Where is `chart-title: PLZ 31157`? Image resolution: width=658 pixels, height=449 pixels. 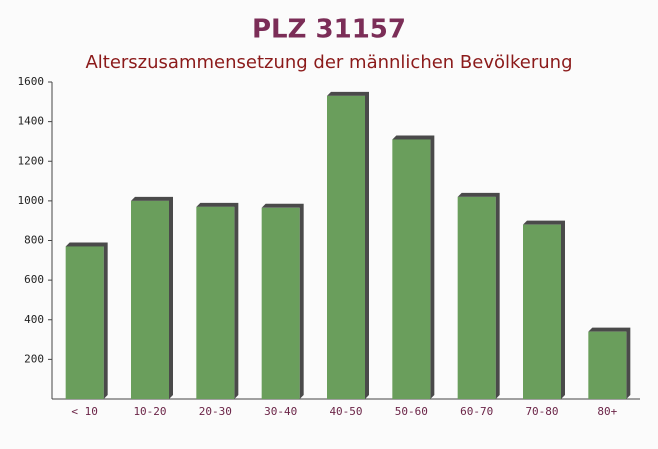 chart-title: PLZ 31157 is located at coordinates (329, 30).